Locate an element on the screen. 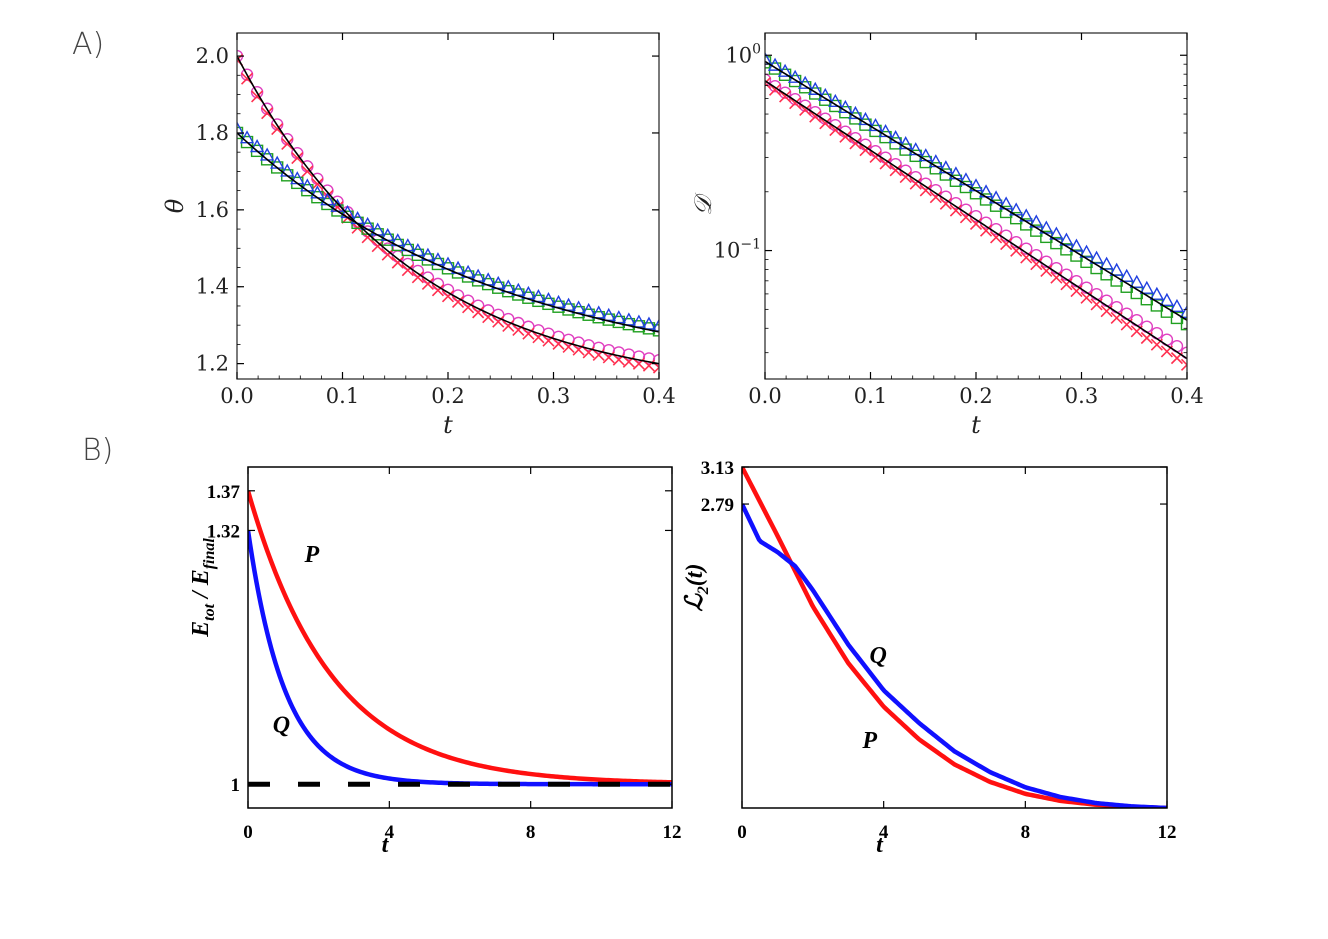 The image size is (1328, 939). y-label-part: / E is located at coordinates (201, 586).